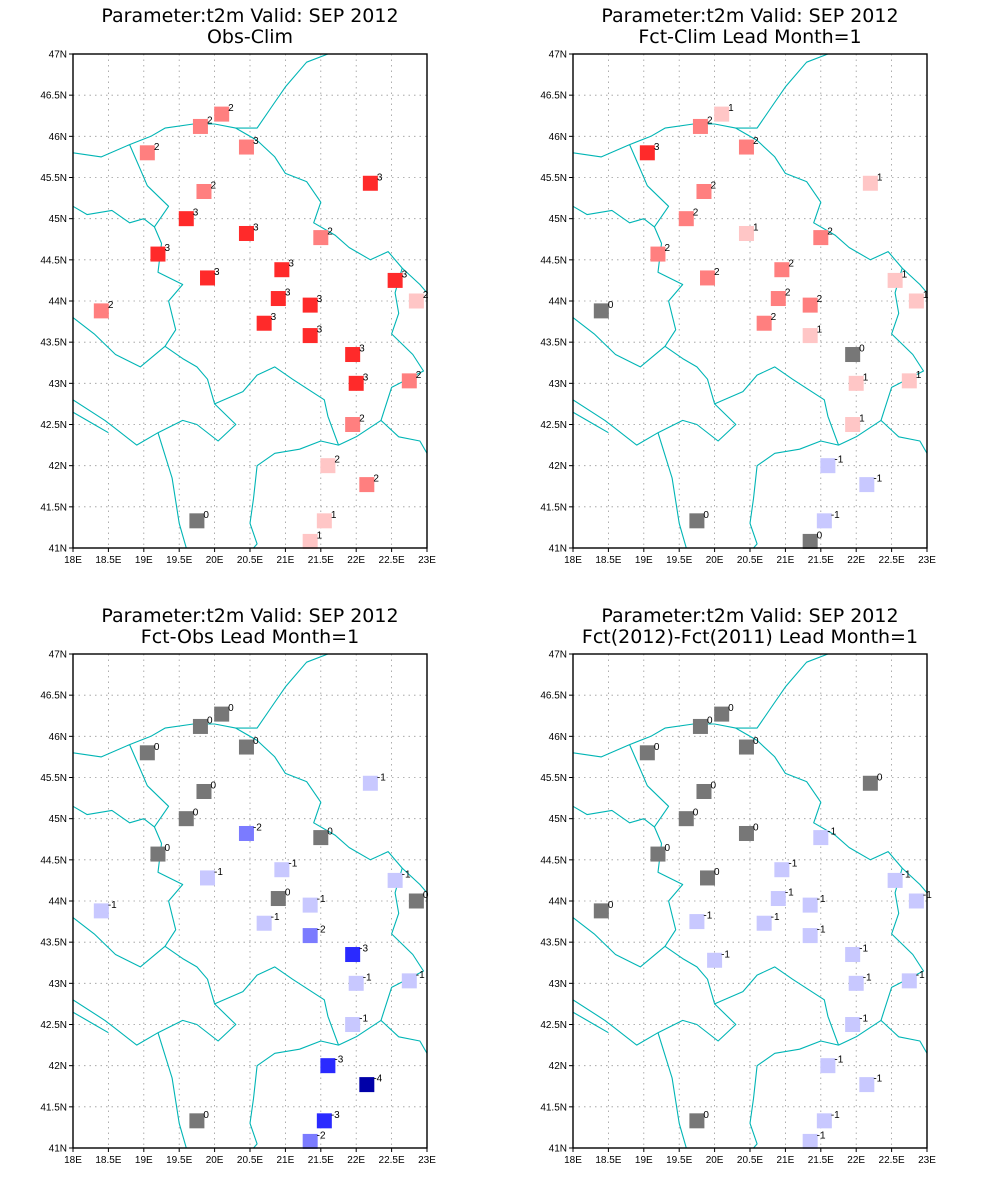  What do you see at coordinates (927, 1160) in the screenshot?
I see `x-tick-label: 23E` at bounding box center [927, 1160].